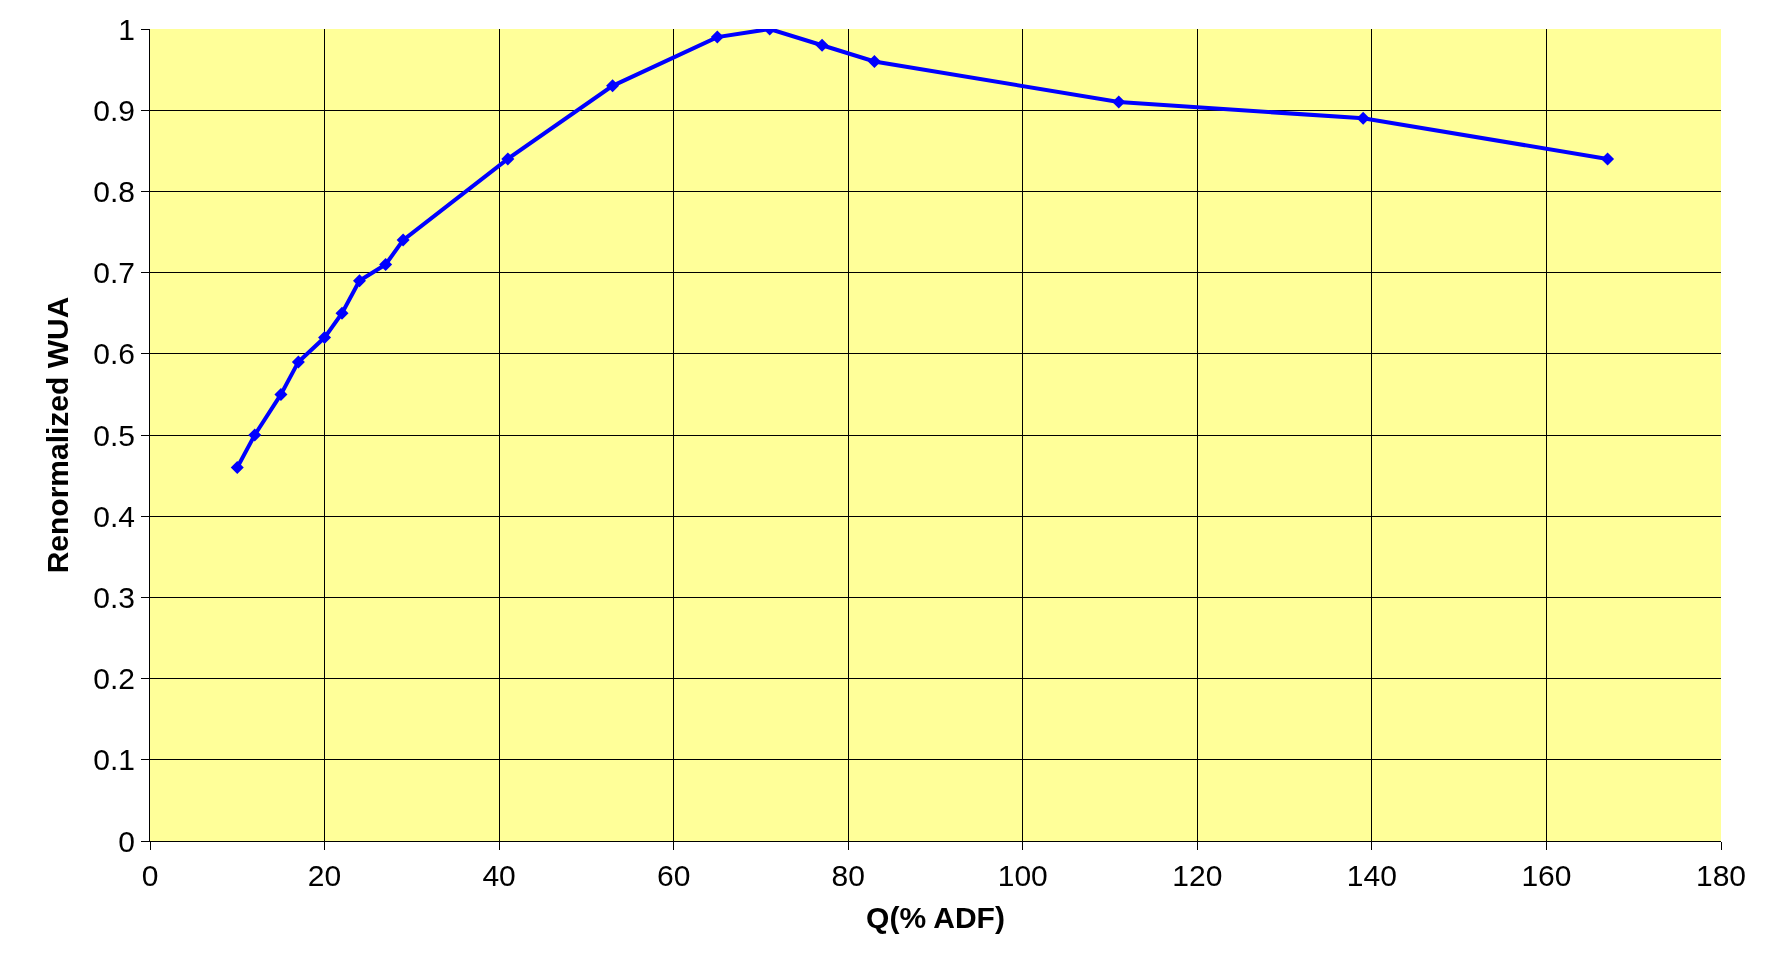  Describe the element at coordinates (1721, 875) in the screenshot. I see `x-tick-label: 180` at that location.